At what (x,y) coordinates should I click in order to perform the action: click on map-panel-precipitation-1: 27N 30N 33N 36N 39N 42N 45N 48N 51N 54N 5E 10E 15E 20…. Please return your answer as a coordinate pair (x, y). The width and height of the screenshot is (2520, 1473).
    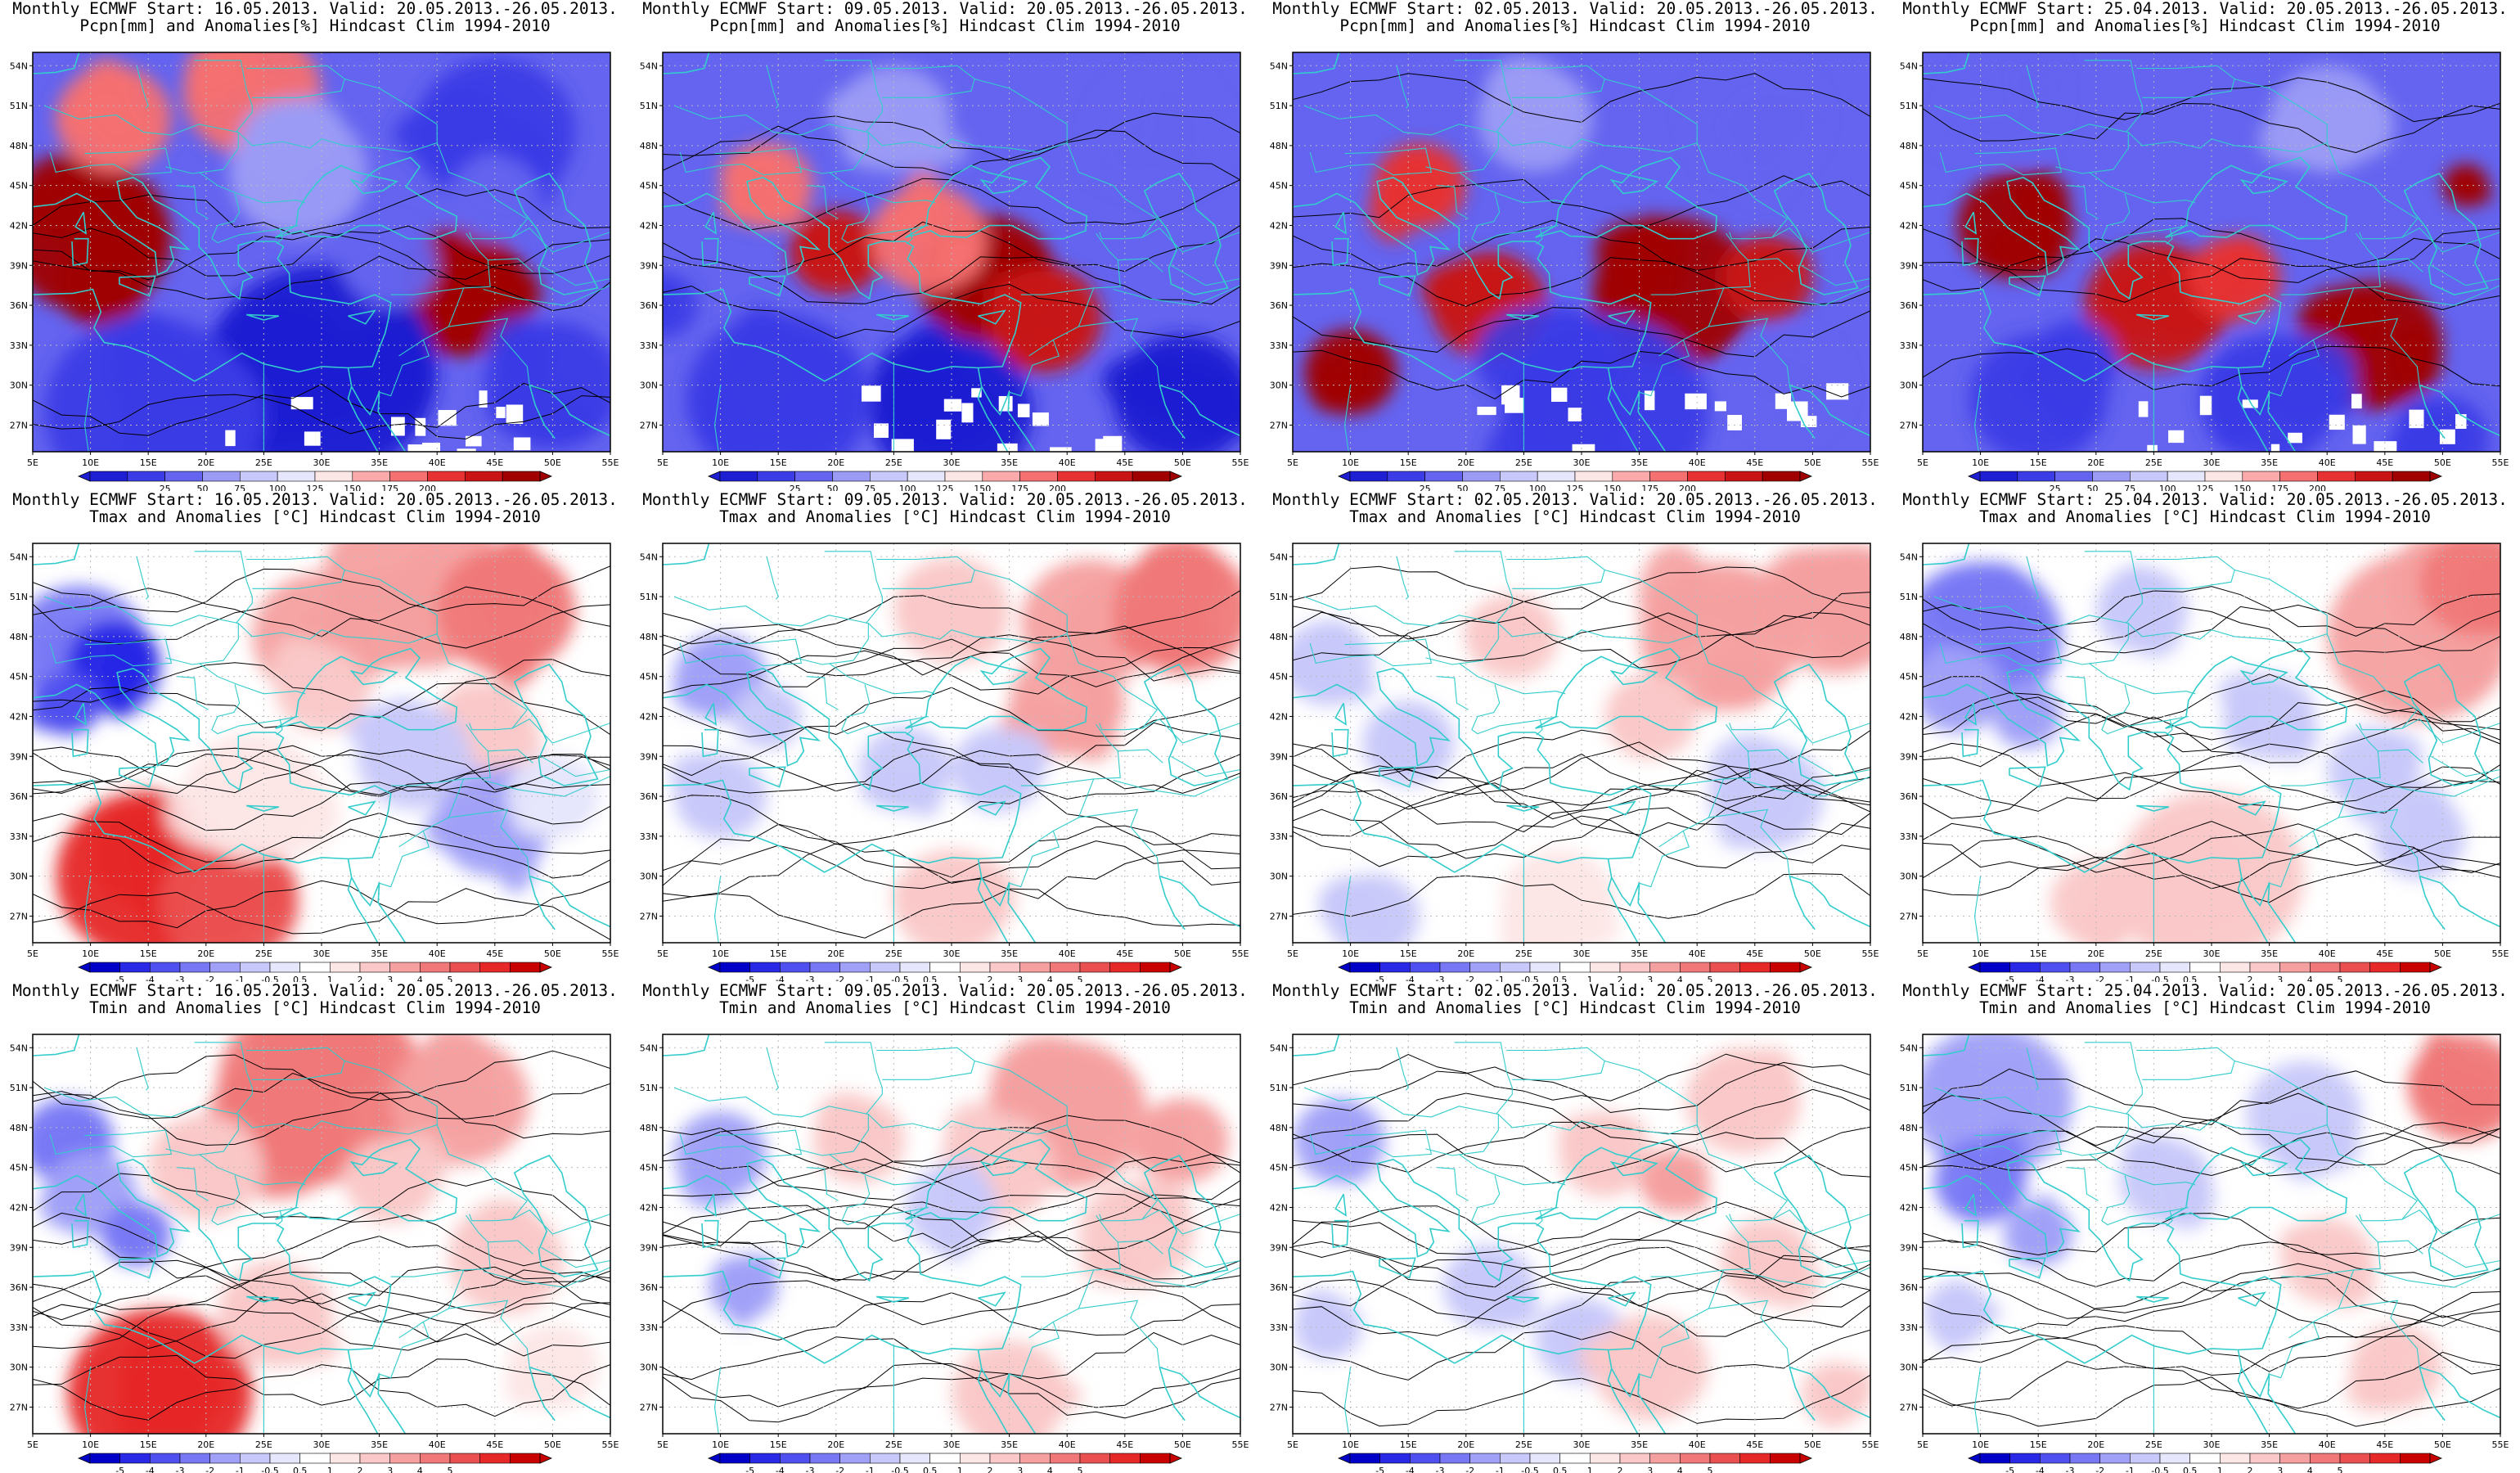
    Looking at the image, I should click on (315, 245).